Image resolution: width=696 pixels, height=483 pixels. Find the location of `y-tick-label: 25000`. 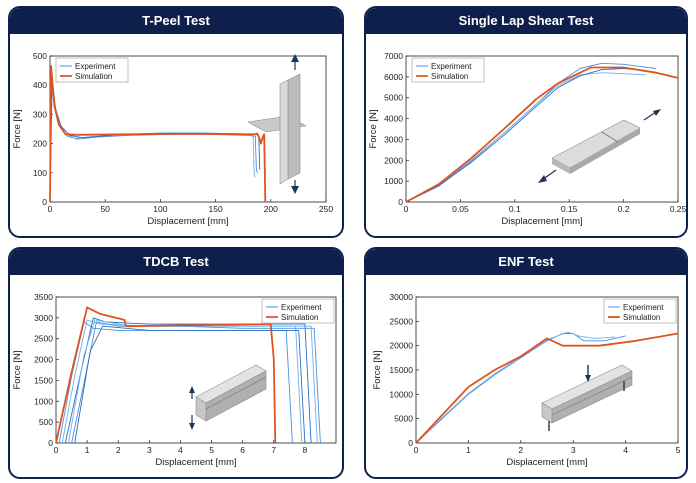

y-tick-label: 25000 is located at coordinates (401, 321).